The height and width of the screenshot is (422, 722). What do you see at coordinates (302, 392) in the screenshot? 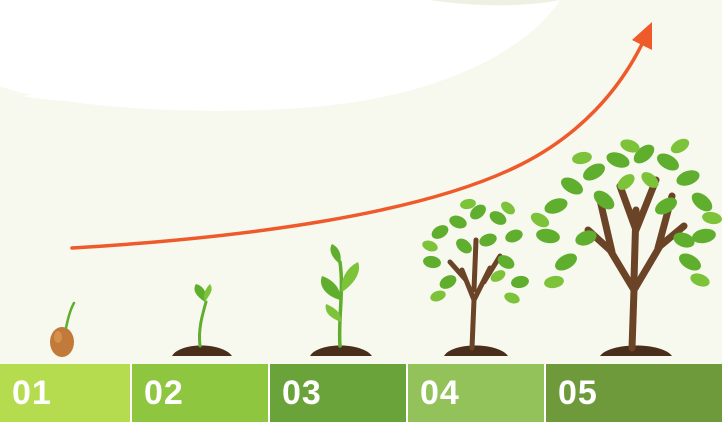
I see `stage-3-label: 03` at bounding box center [302, 392].